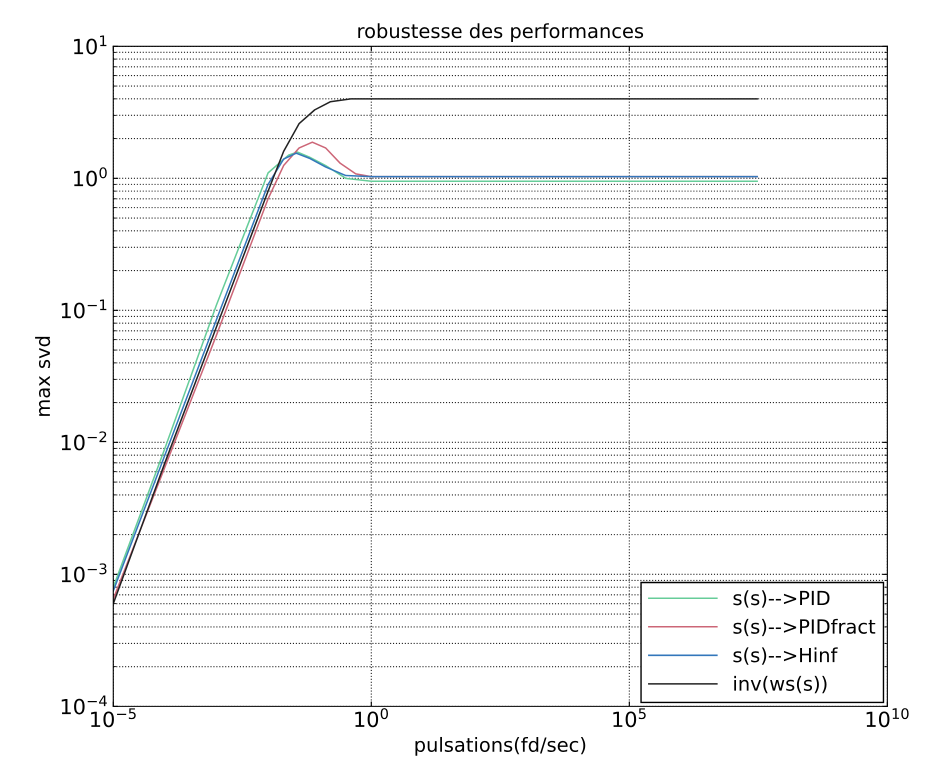 This screenshot has width=944, height=772. I want to click on legend-label: inv(ws(s)), so click(780, 685).